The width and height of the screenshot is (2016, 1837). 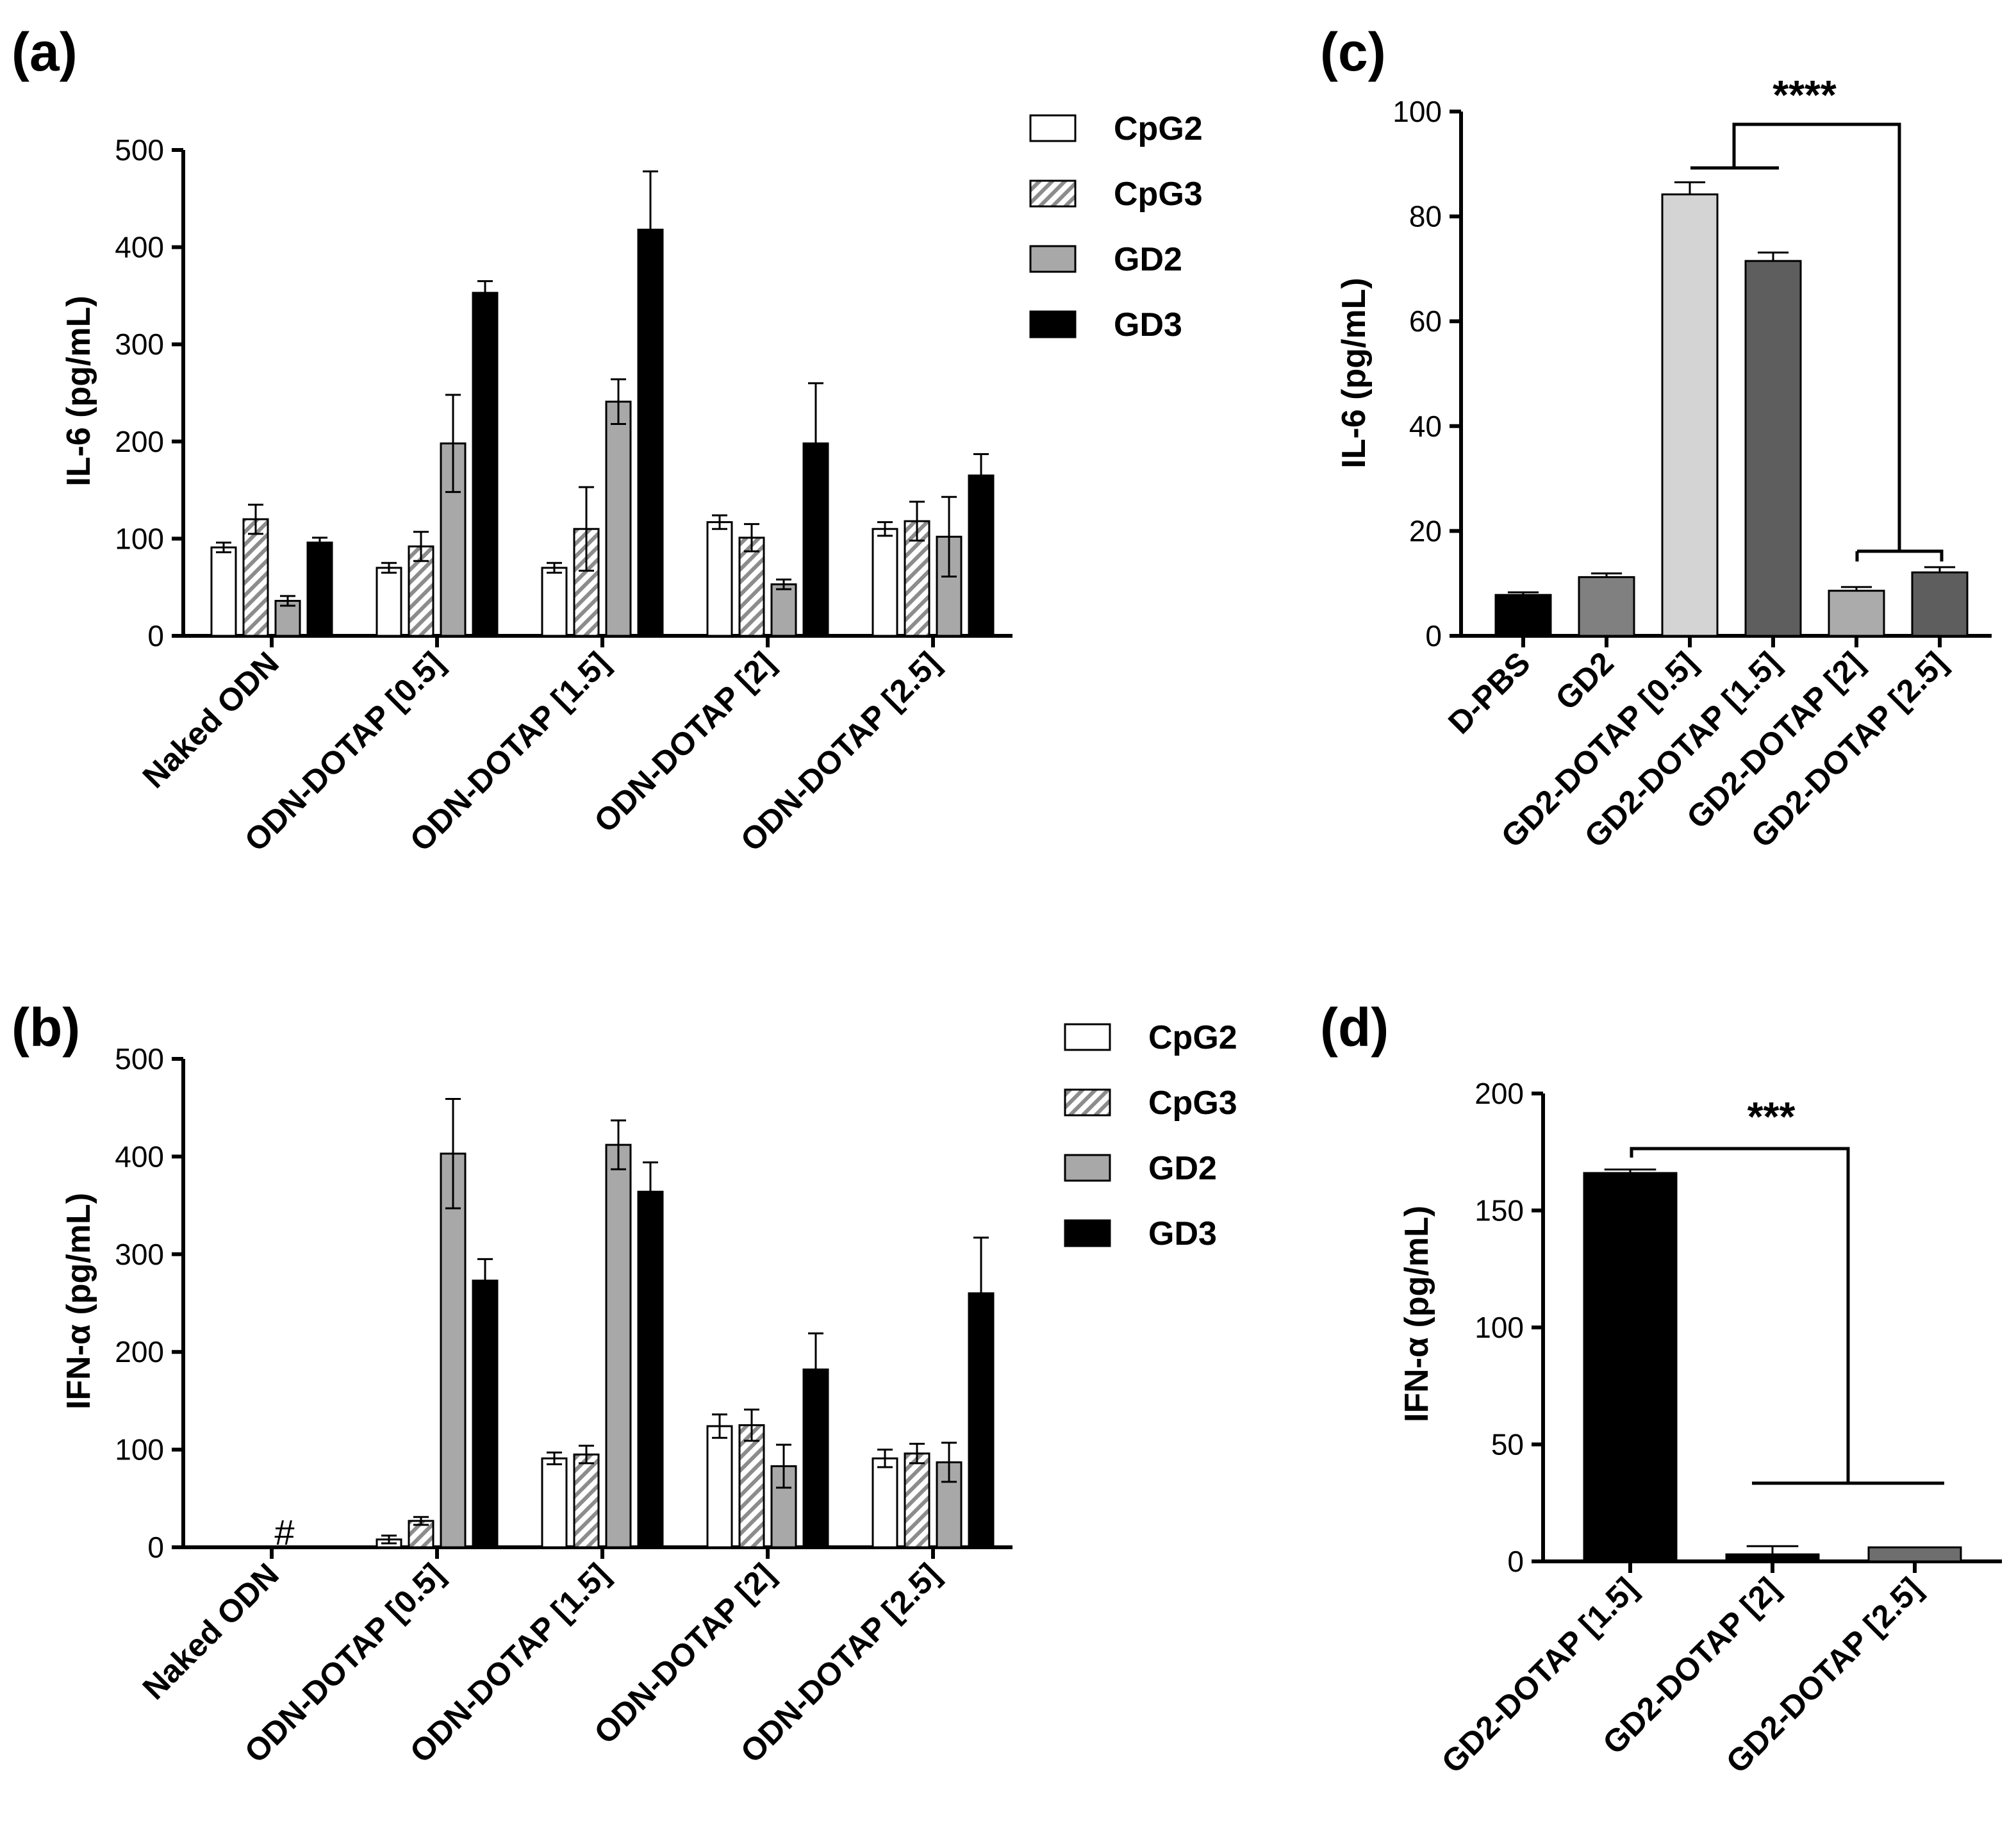 I want to click on legend-b-swatch-cpg2, so click(x=1087, y=1037).